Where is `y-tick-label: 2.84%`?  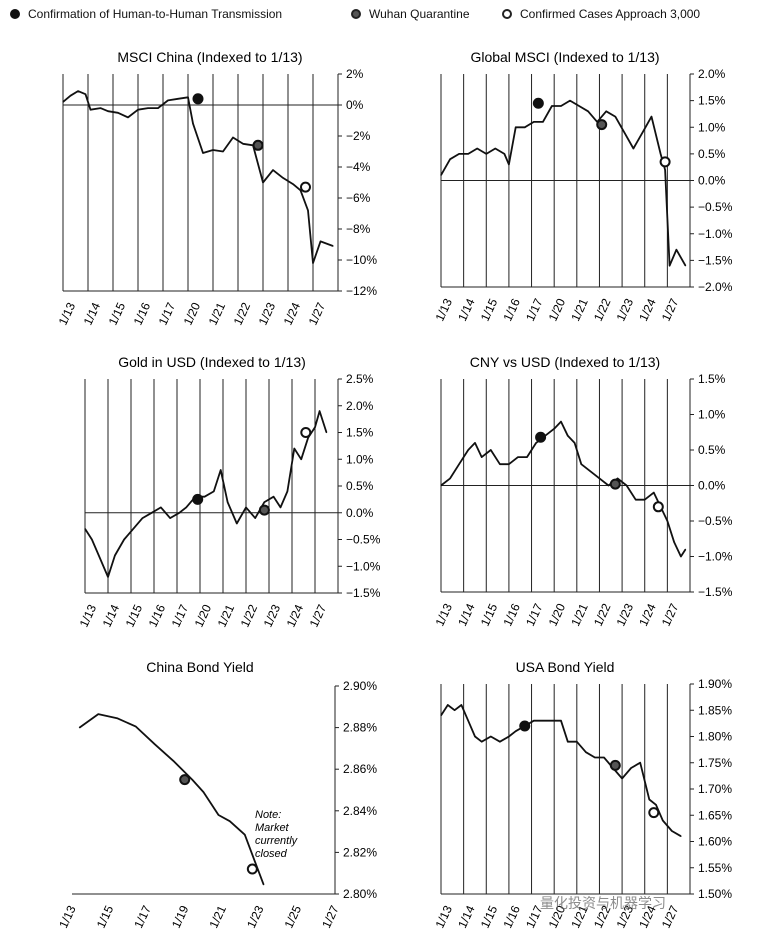 y-tick-label: 2.84% is located at coordinates (360, 811).